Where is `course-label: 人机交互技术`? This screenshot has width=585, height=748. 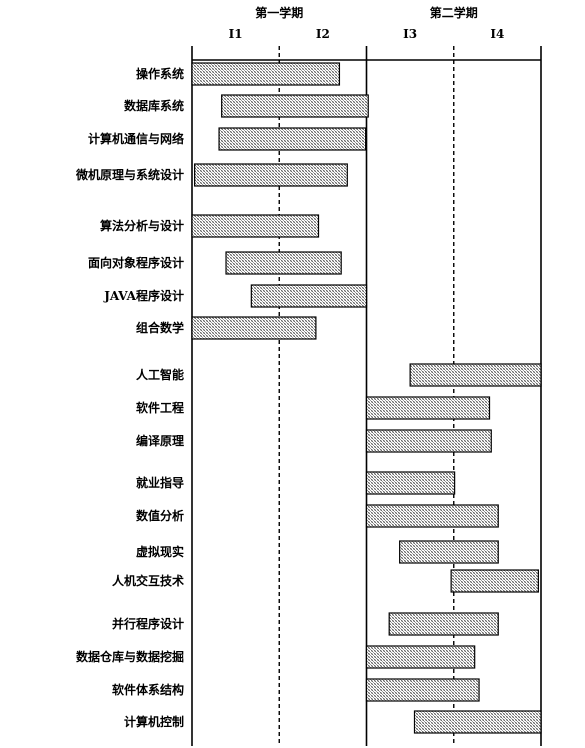
course-label: 人机交互技术 is located at coordinates (148, 580).